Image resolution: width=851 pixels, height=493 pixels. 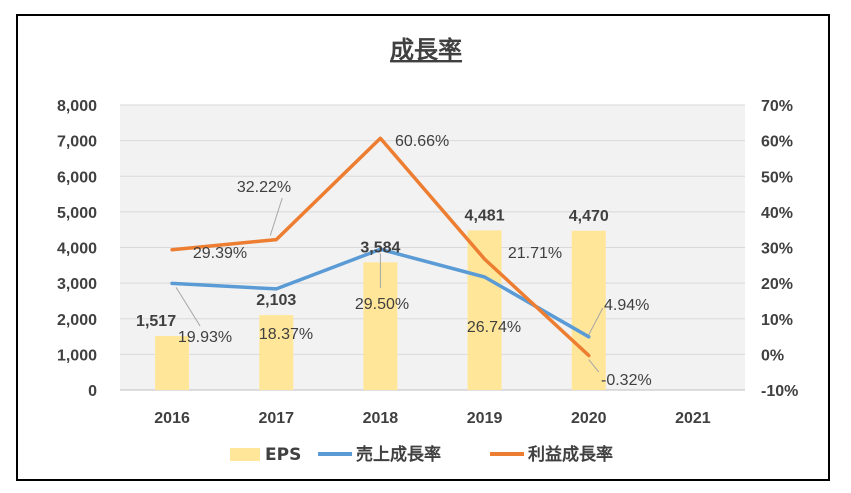 What do you see at coordinates (77, 355) in the screenshot?
I see `y-left-tick-label: 1,000` at bounding box center [77, 355].